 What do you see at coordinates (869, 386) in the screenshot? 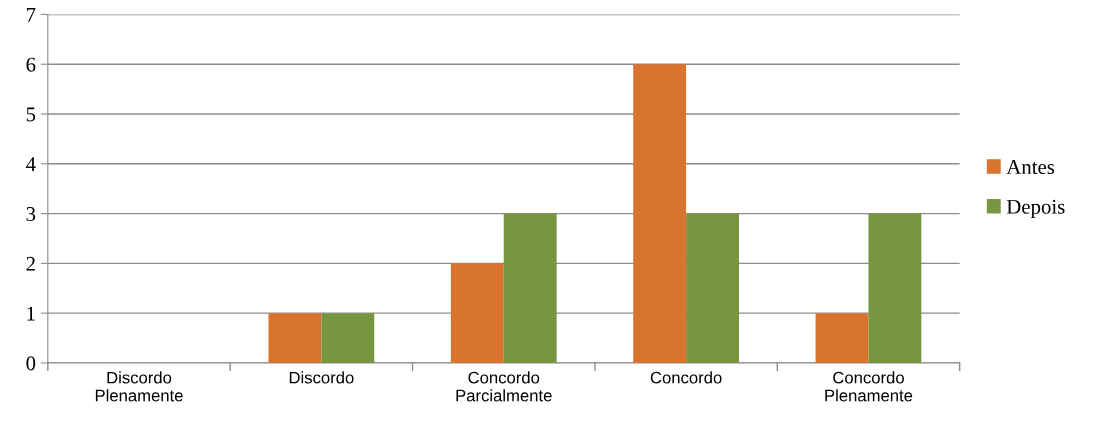
I see `x-tick-label: Concordo Plenamente` at bounding box center [869, 386].